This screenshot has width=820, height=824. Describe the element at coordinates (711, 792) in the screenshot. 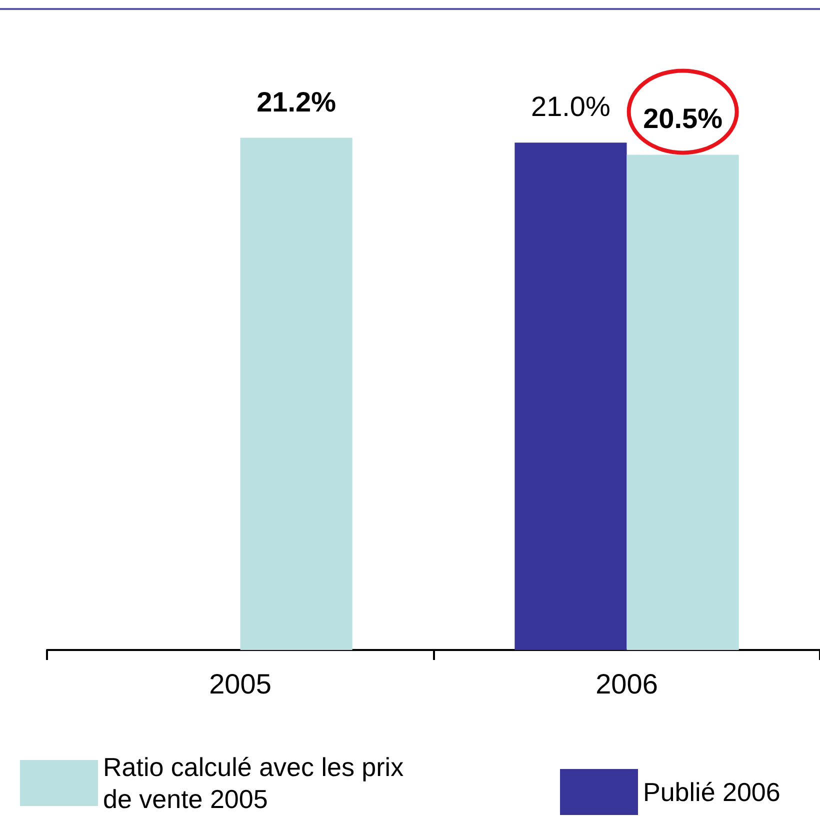

I see `legend-label: Publié 2006` at that location.